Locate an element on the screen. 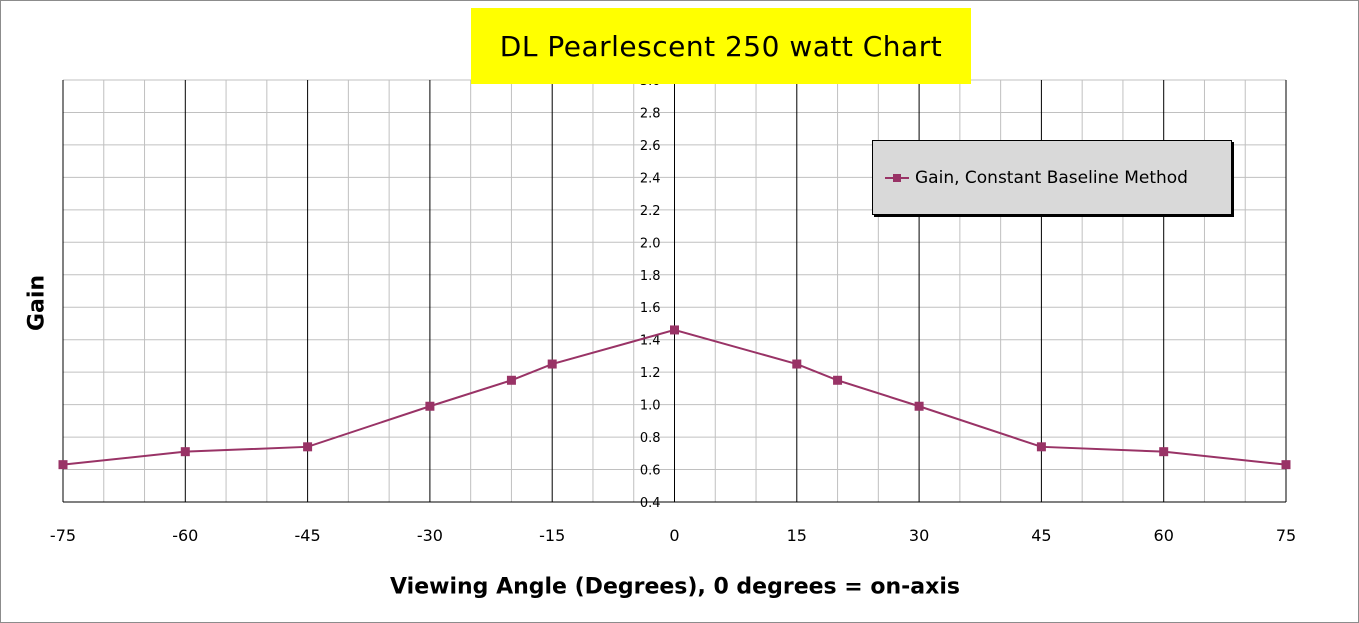 This screenshot has height=623, width=1359. y-tick-label: 2.8 is located at coordinates (650, 113).